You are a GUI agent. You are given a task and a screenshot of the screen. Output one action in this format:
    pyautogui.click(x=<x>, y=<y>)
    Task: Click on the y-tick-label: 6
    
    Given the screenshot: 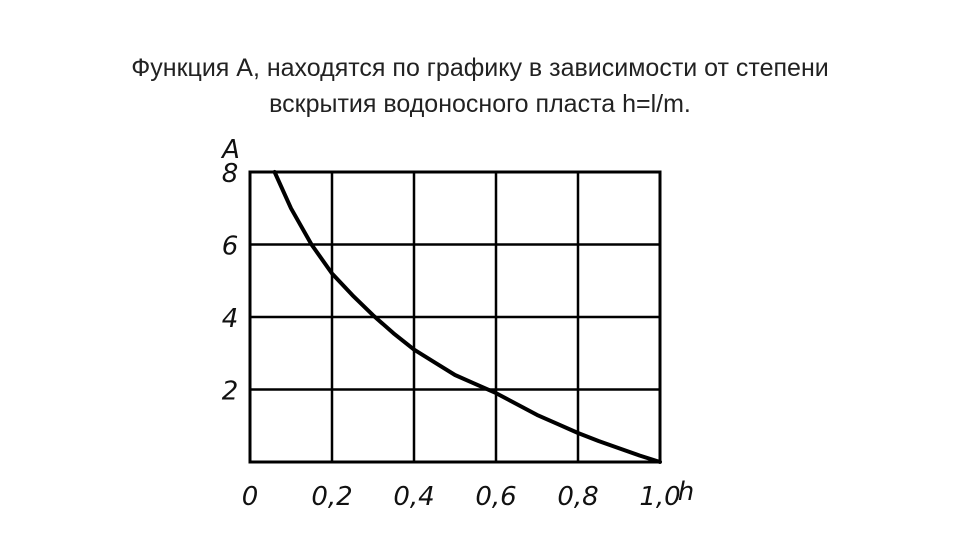 What is the action you would take?
    pyautogui.click(x=230, y=247)
    